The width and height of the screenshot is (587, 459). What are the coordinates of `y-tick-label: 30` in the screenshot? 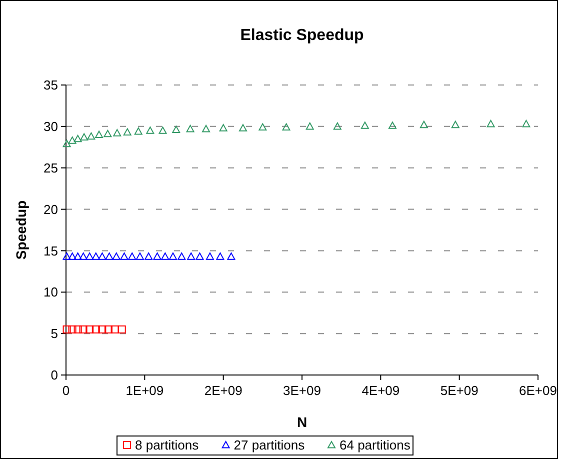 It's located at (51, 126).